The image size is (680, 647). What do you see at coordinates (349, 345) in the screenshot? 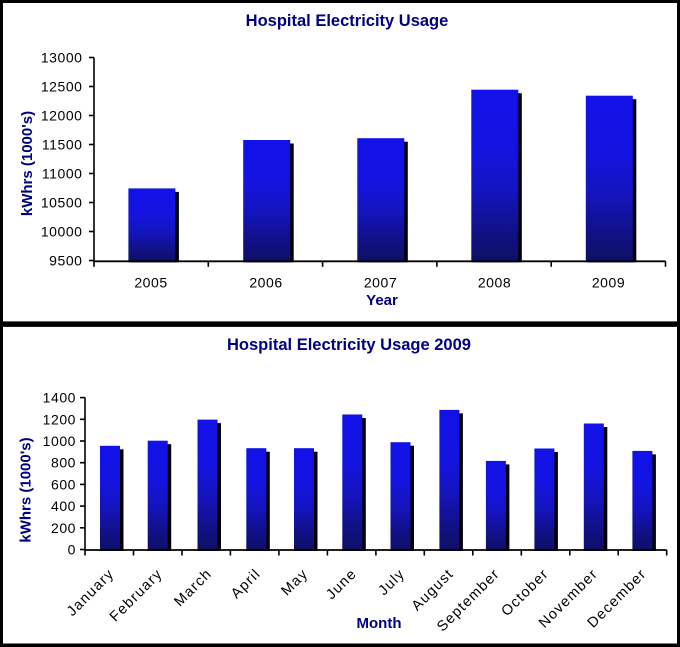
I see `svg-text:Hospital Electricity Usage 200: Hospital Electricity Usage 2009` at bounding box center [349, 345].